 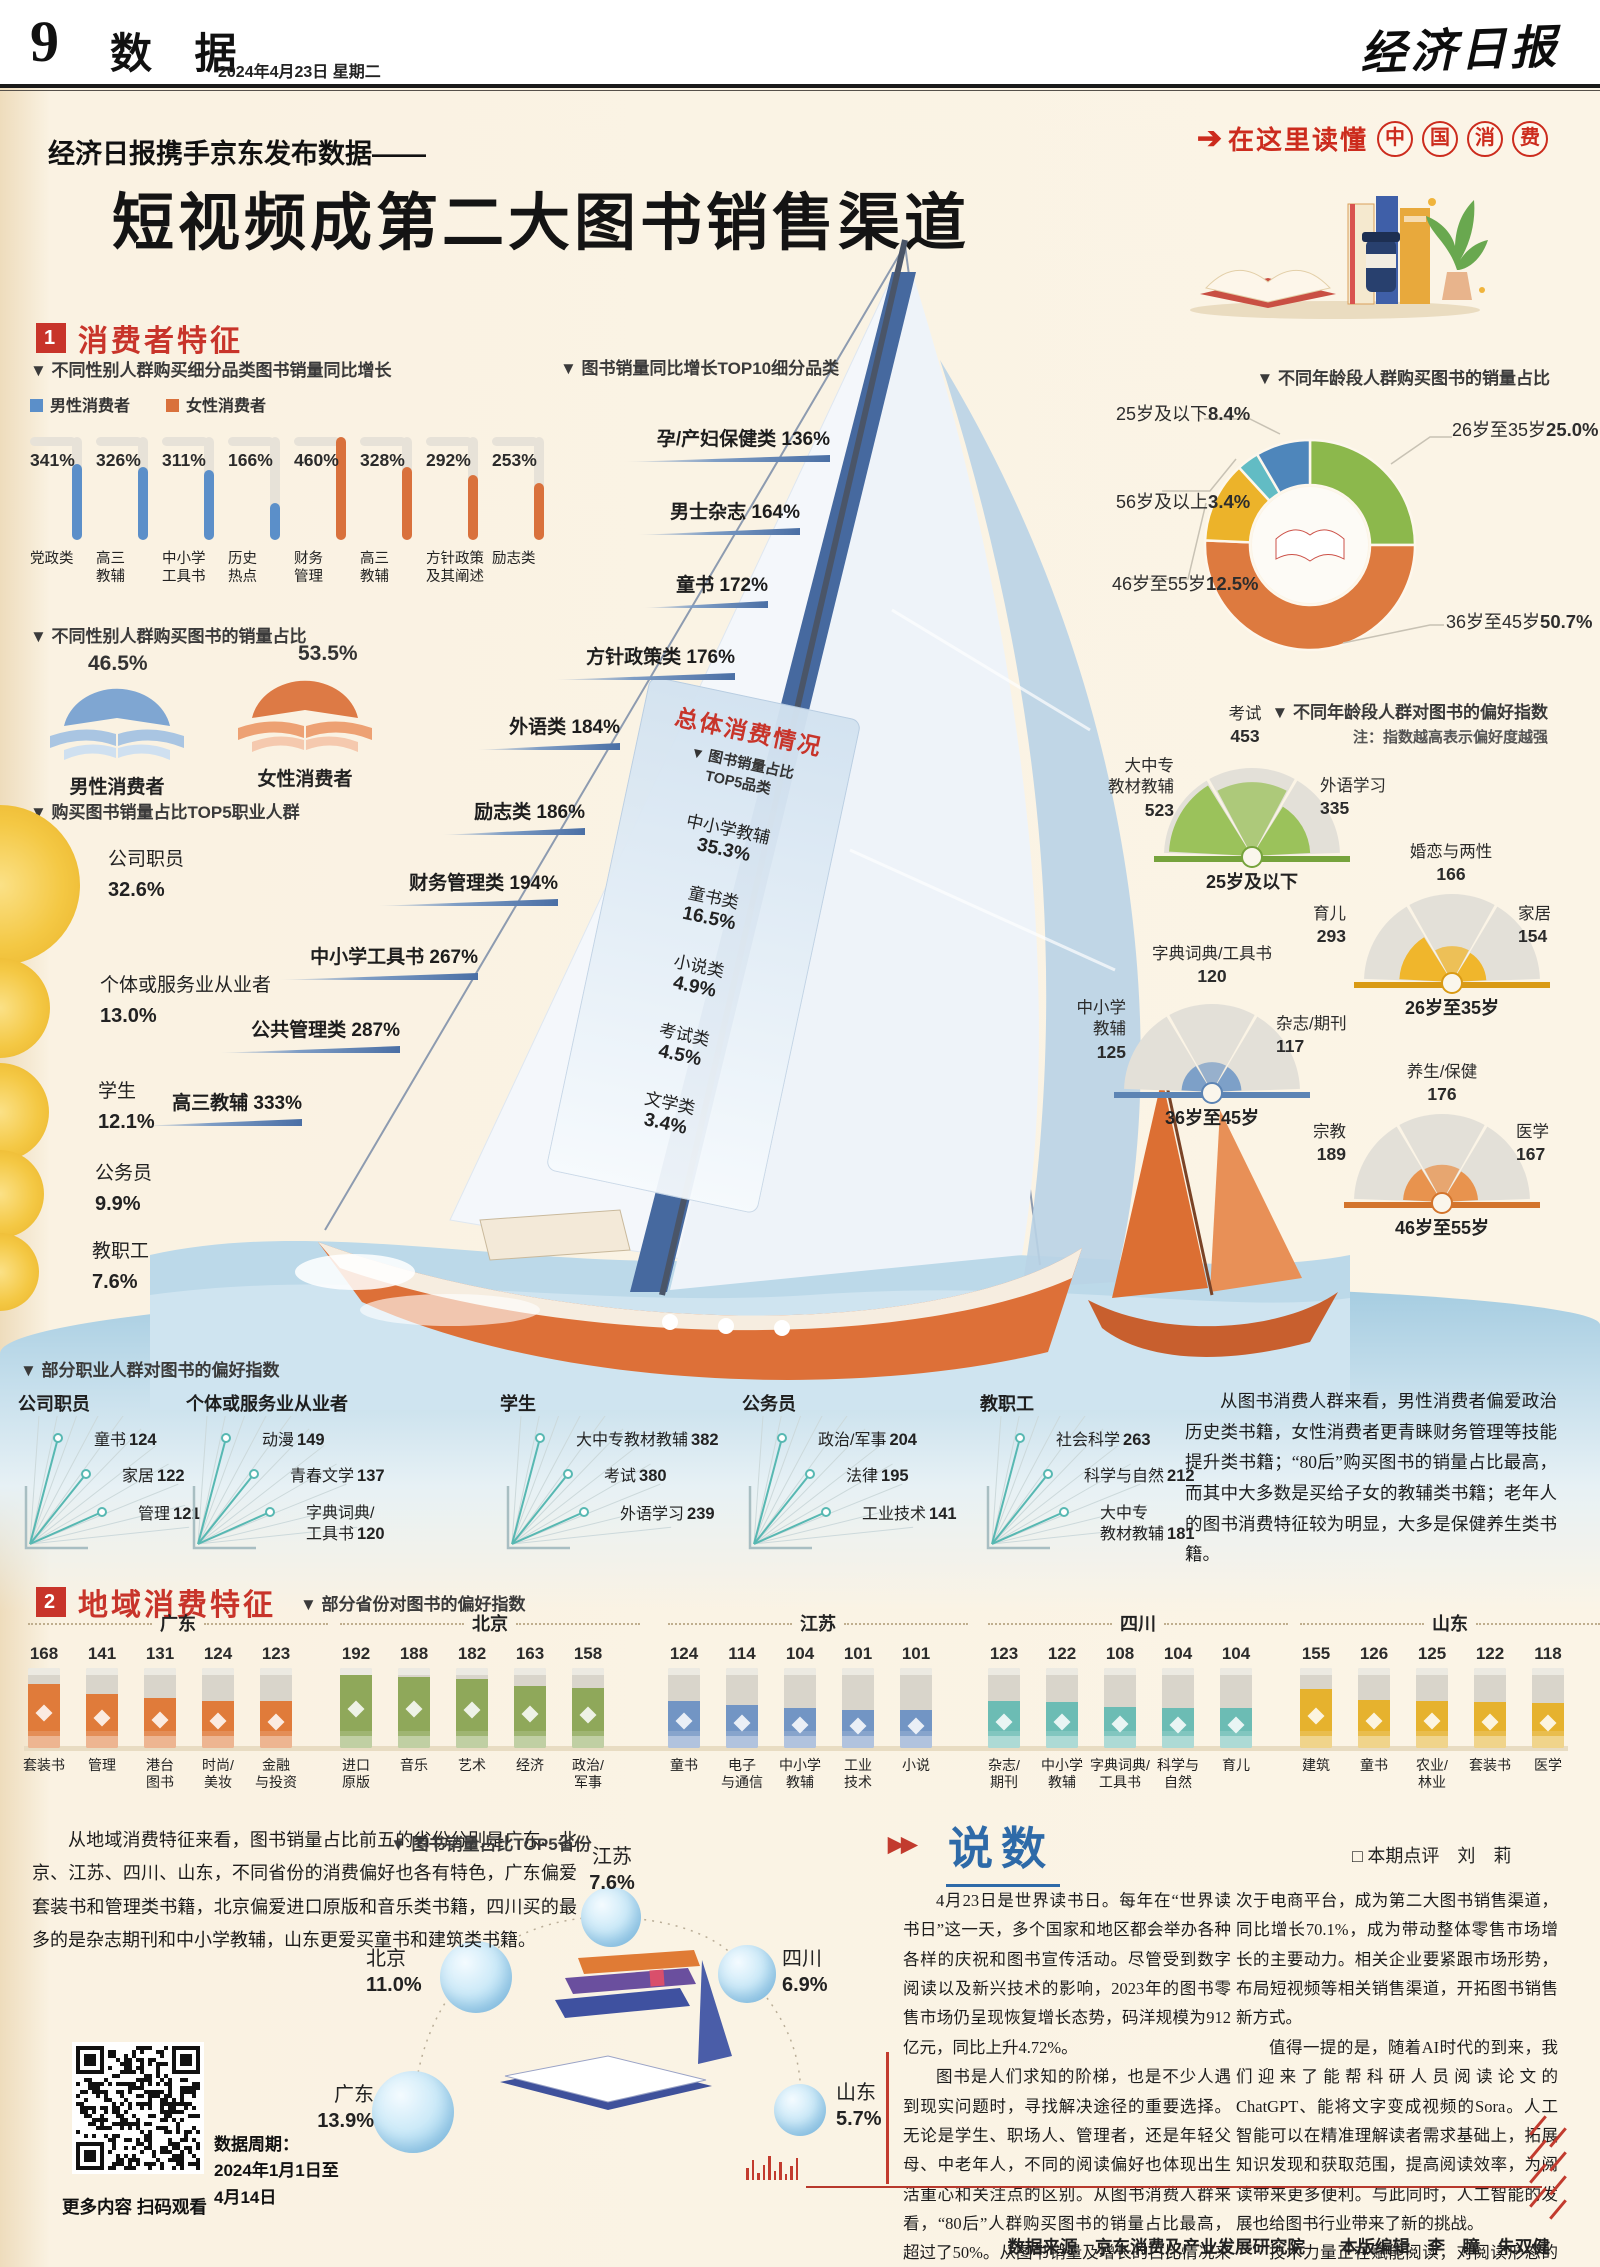 I want to click on gender-bar: 460% 财务 管理, so click(x=324, y=511).